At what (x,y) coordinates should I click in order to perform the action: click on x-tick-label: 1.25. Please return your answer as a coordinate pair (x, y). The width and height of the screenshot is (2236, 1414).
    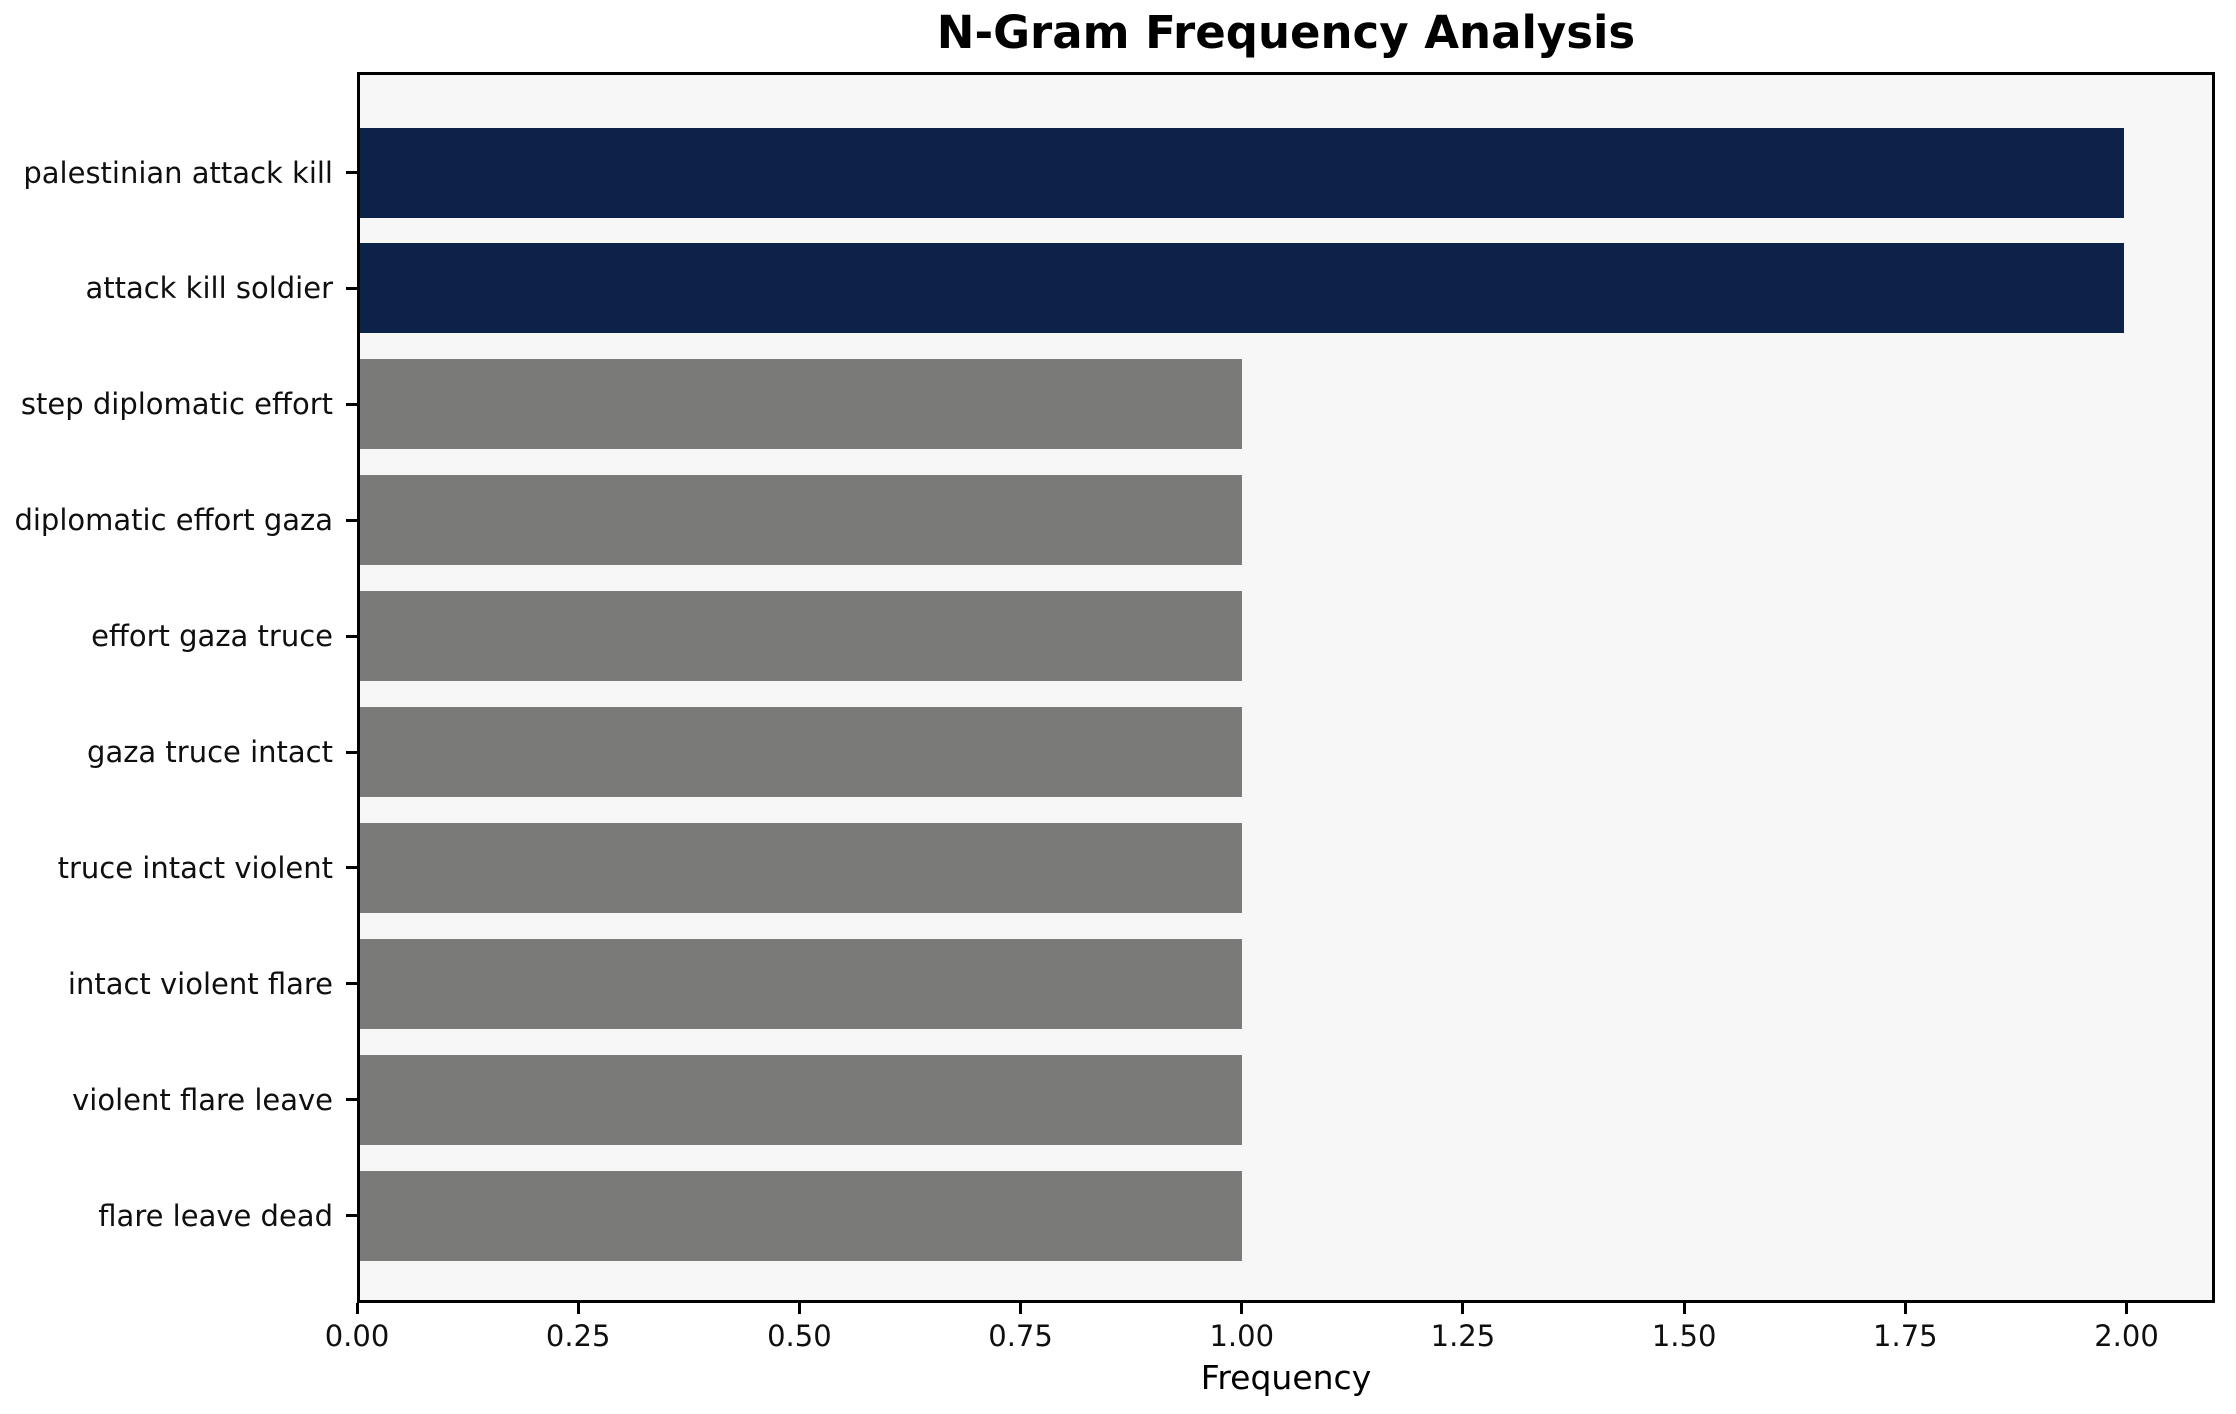
    Looking at the image, I should click on (1463, 1336).